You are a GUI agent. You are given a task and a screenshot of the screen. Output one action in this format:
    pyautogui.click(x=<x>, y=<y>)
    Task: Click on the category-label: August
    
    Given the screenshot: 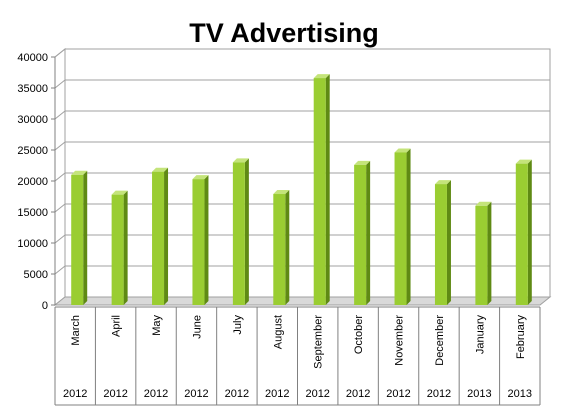 What is the action you would take?
    pyautogui.click(x=278, y=332)
    